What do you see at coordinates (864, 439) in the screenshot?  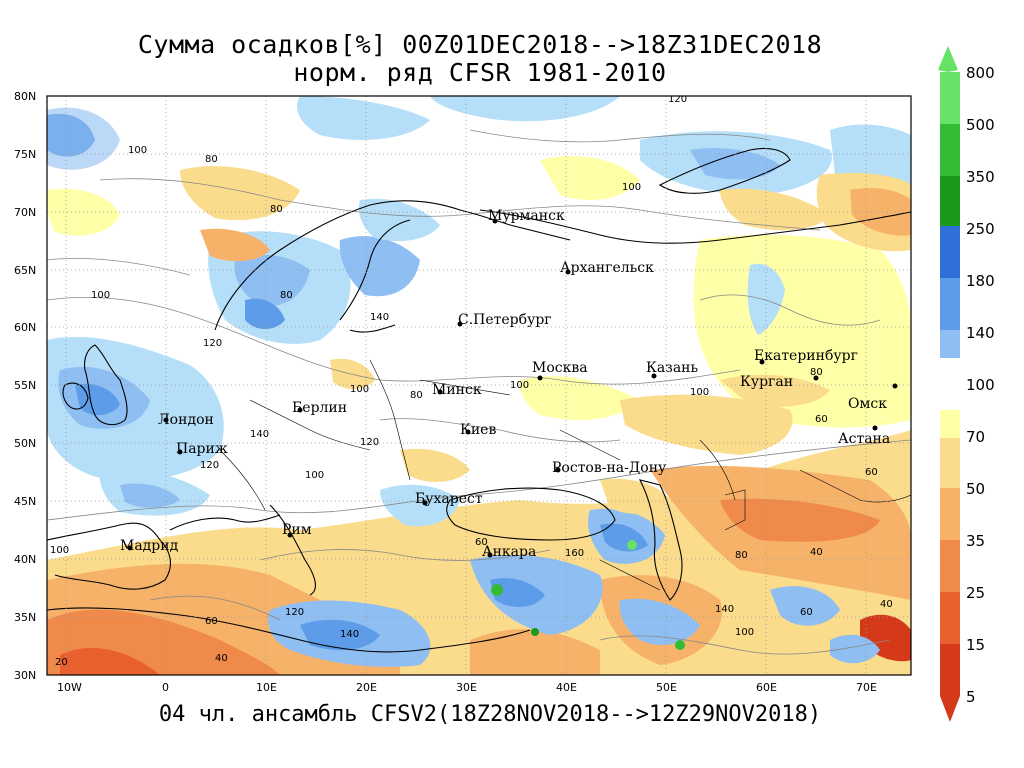 I see `city-astana: Астана` at bounding box center [864, 439].